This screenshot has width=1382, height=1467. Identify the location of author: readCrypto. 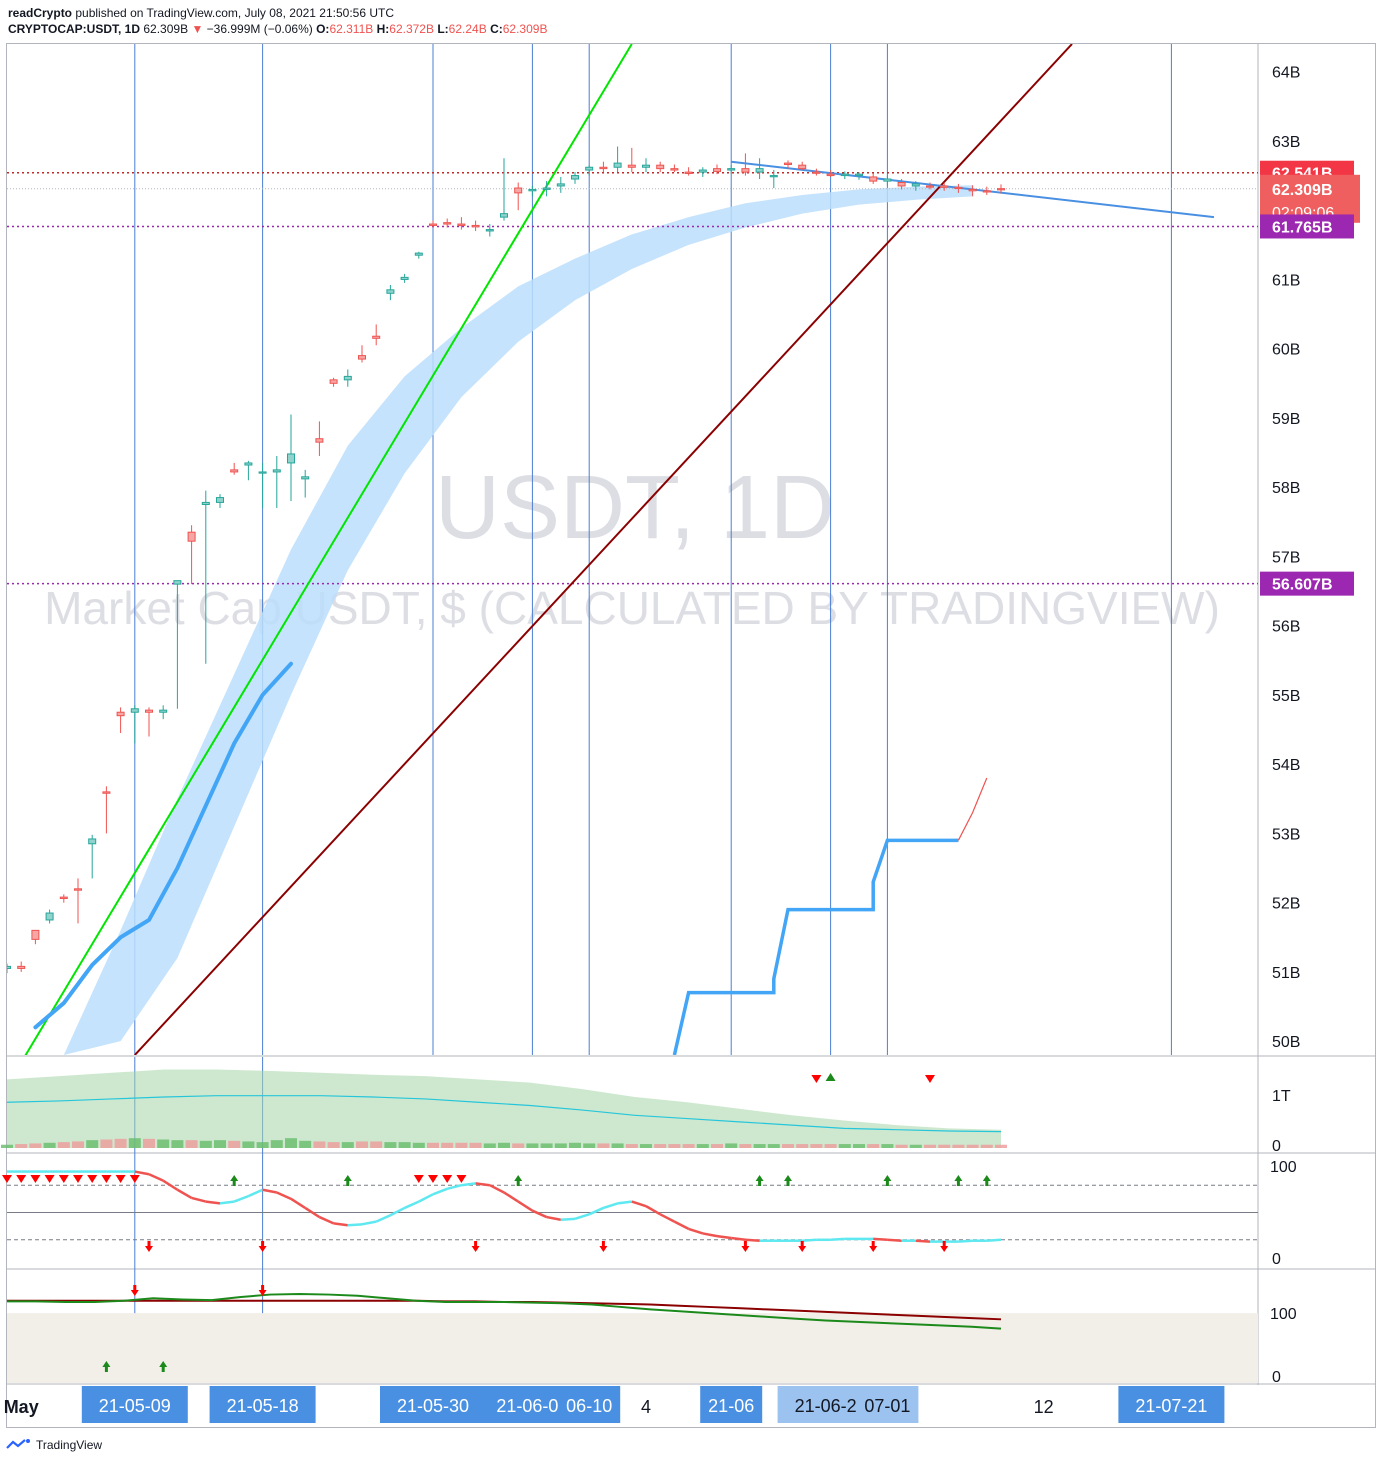
(40, 13).